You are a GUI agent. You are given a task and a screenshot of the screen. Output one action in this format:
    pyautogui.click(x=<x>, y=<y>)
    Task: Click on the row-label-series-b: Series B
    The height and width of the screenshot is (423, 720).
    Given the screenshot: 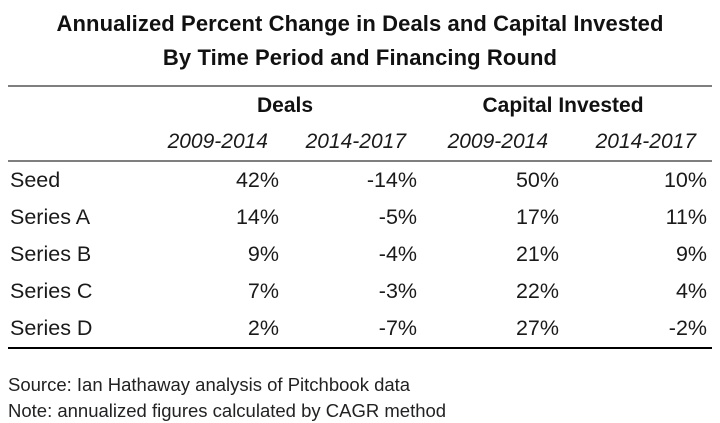 What is the action you would take?
    pyautogui.click(x=51, y=254)
    